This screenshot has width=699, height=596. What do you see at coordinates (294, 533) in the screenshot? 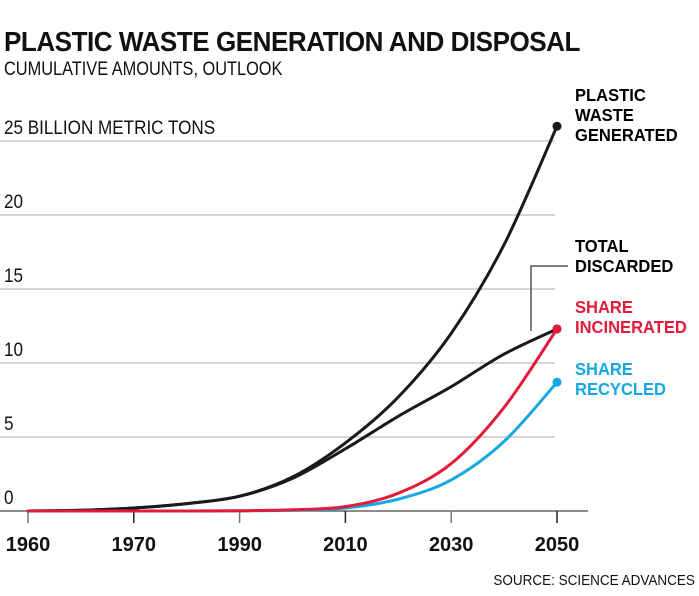
I see `x-axis: 1960 1970 1990 2010 2030 2050` at bounding box center [294, 533].